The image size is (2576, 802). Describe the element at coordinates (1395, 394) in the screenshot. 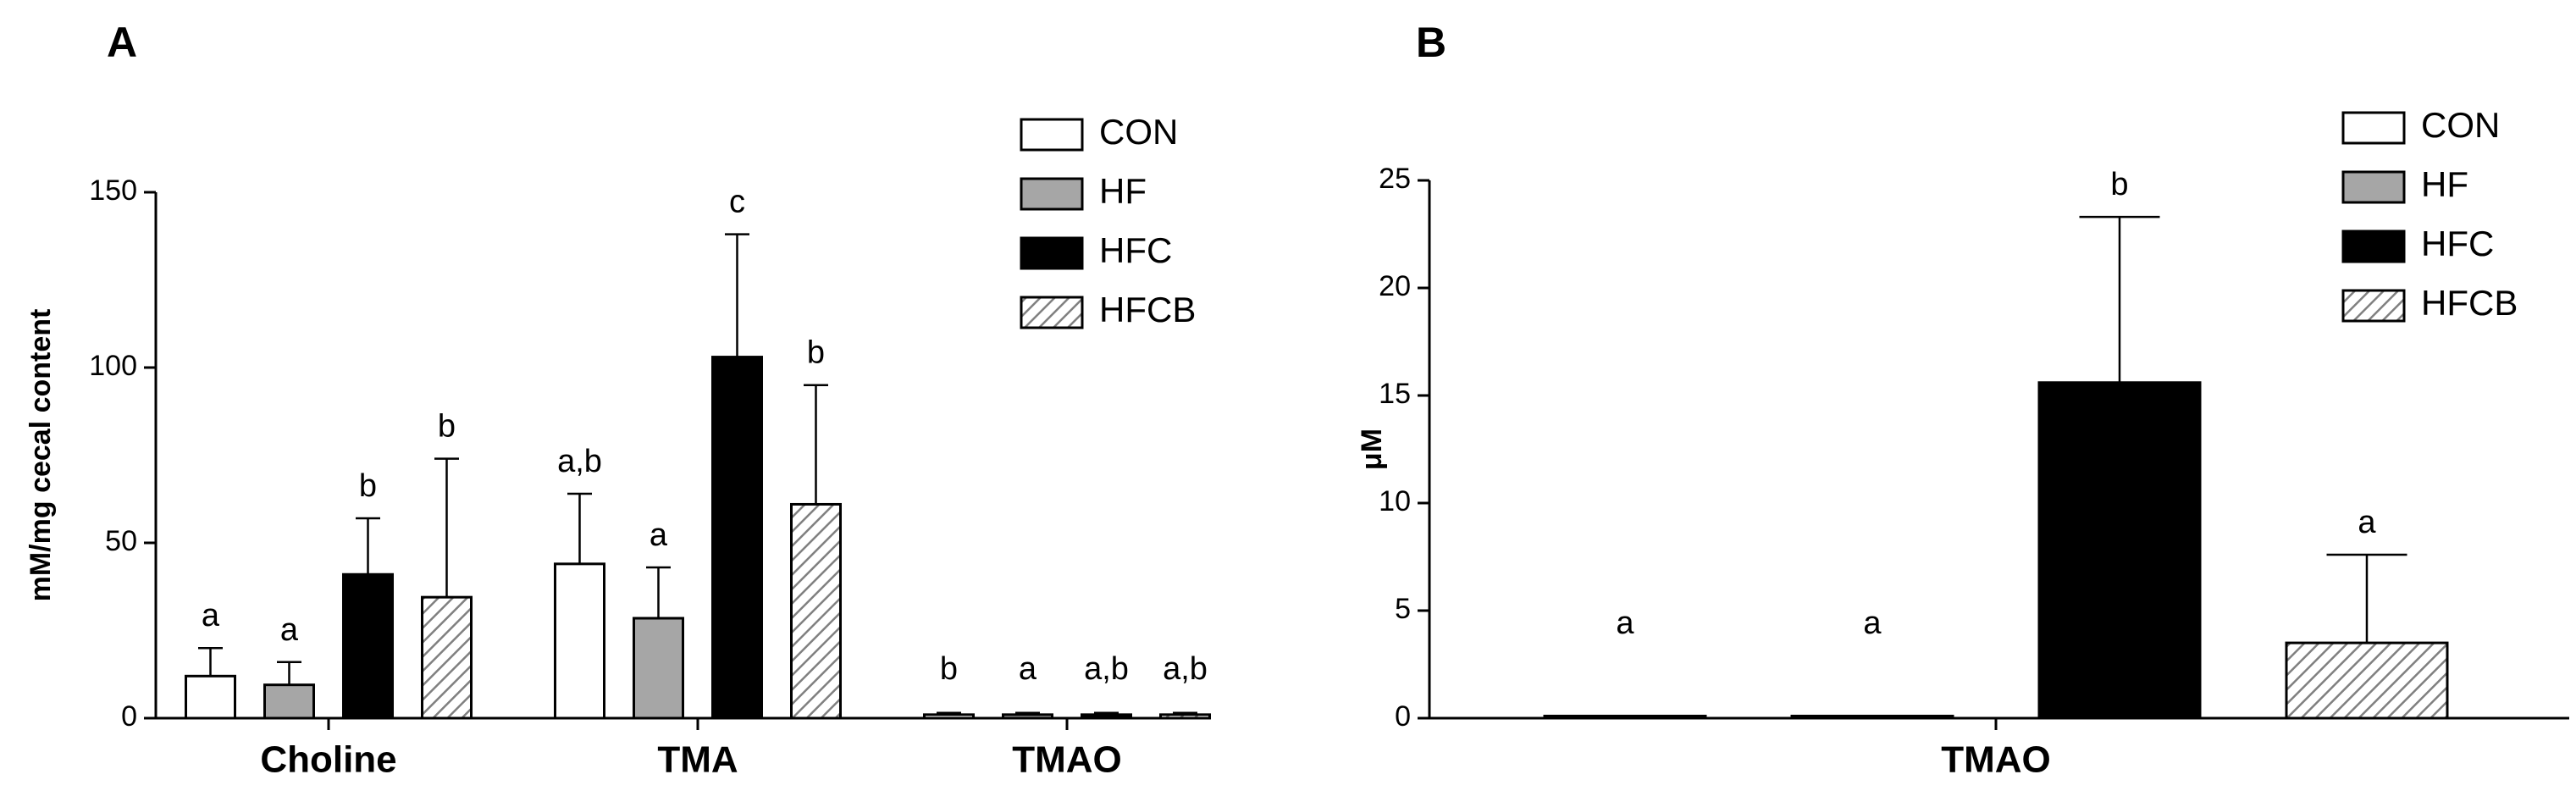

I see `y-tick-label: 15` at that location.